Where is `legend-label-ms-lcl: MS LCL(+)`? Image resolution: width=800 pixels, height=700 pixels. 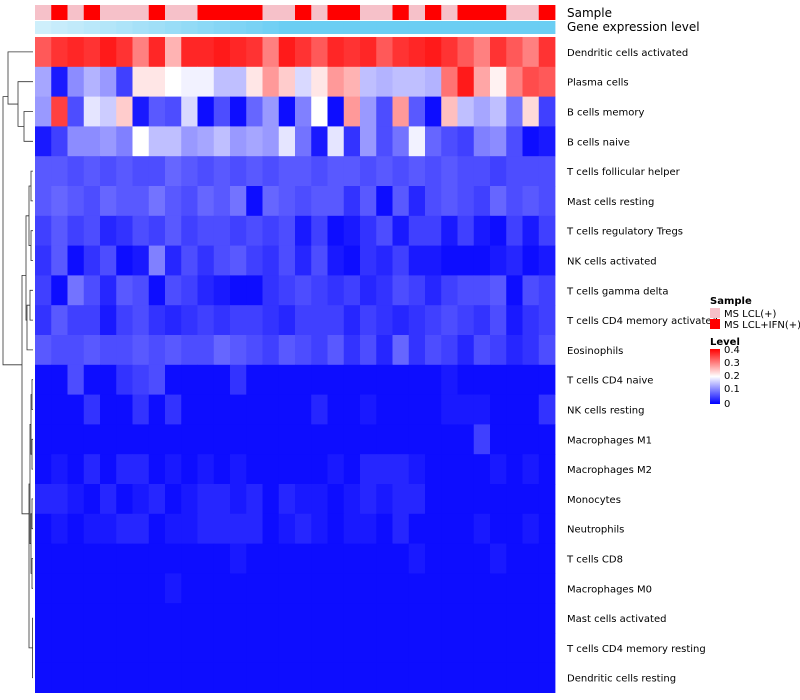
legend-label-ms-lcl: MS LCL(+) is located at coordinates (750, 314).